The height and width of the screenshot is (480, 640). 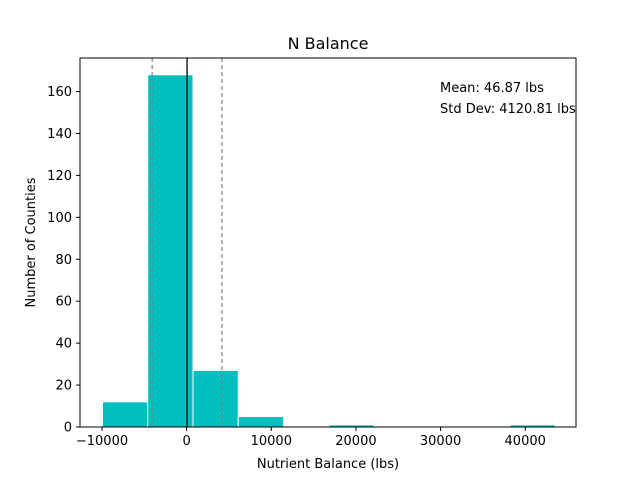 I want to click on std-dev-annotation: Std Dev: 4120.81 lbs, so click(x=508, y=109).